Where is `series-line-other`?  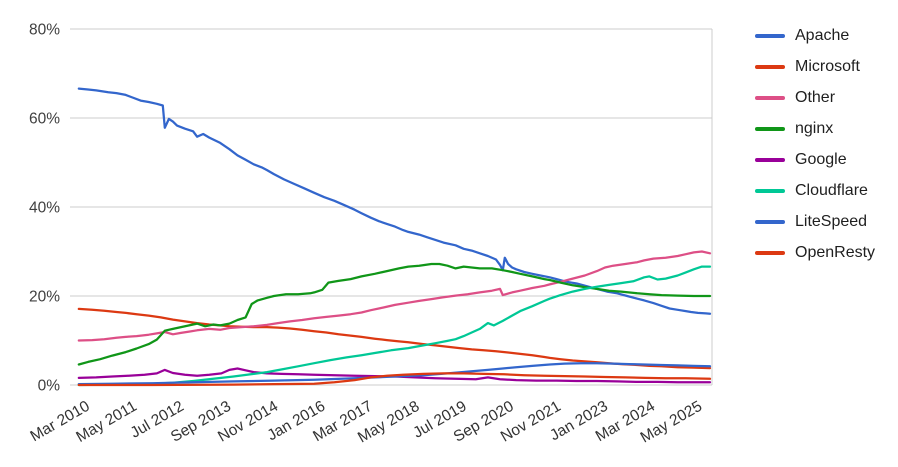
series-line-other is located at coordinates (394, 296).